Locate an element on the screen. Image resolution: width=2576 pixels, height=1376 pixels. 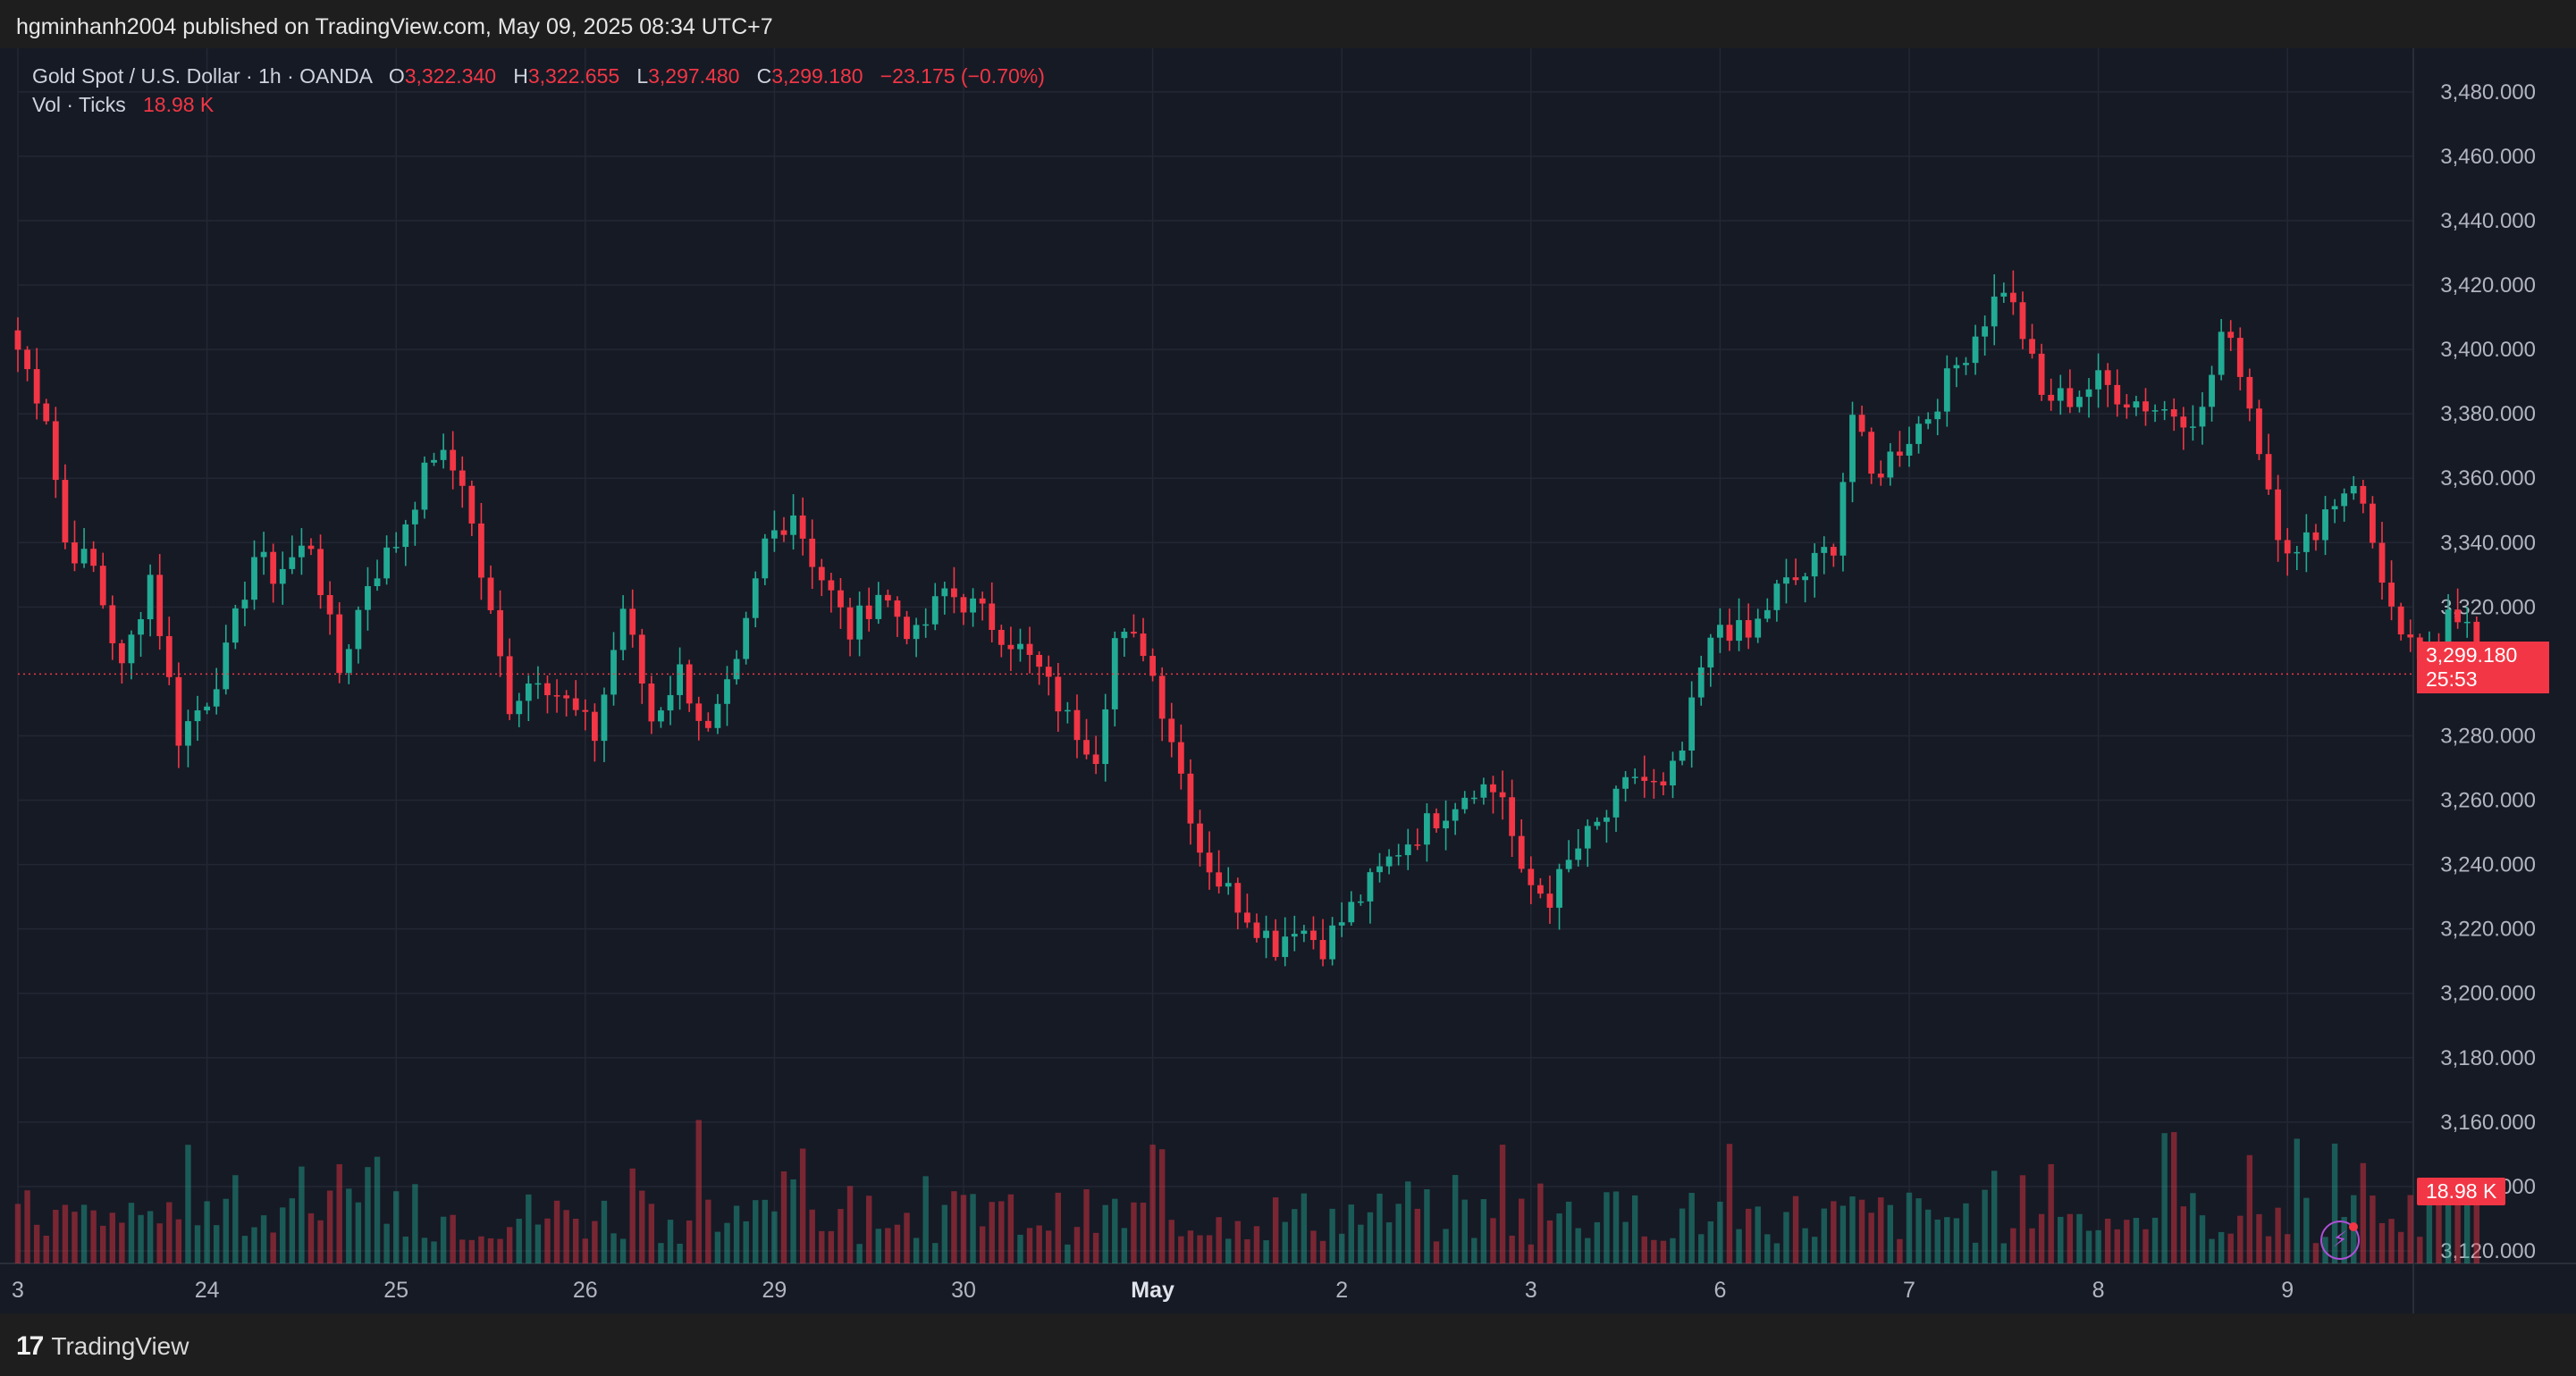
x-tick-label: 6 is located at coordinates (1720, 1290).